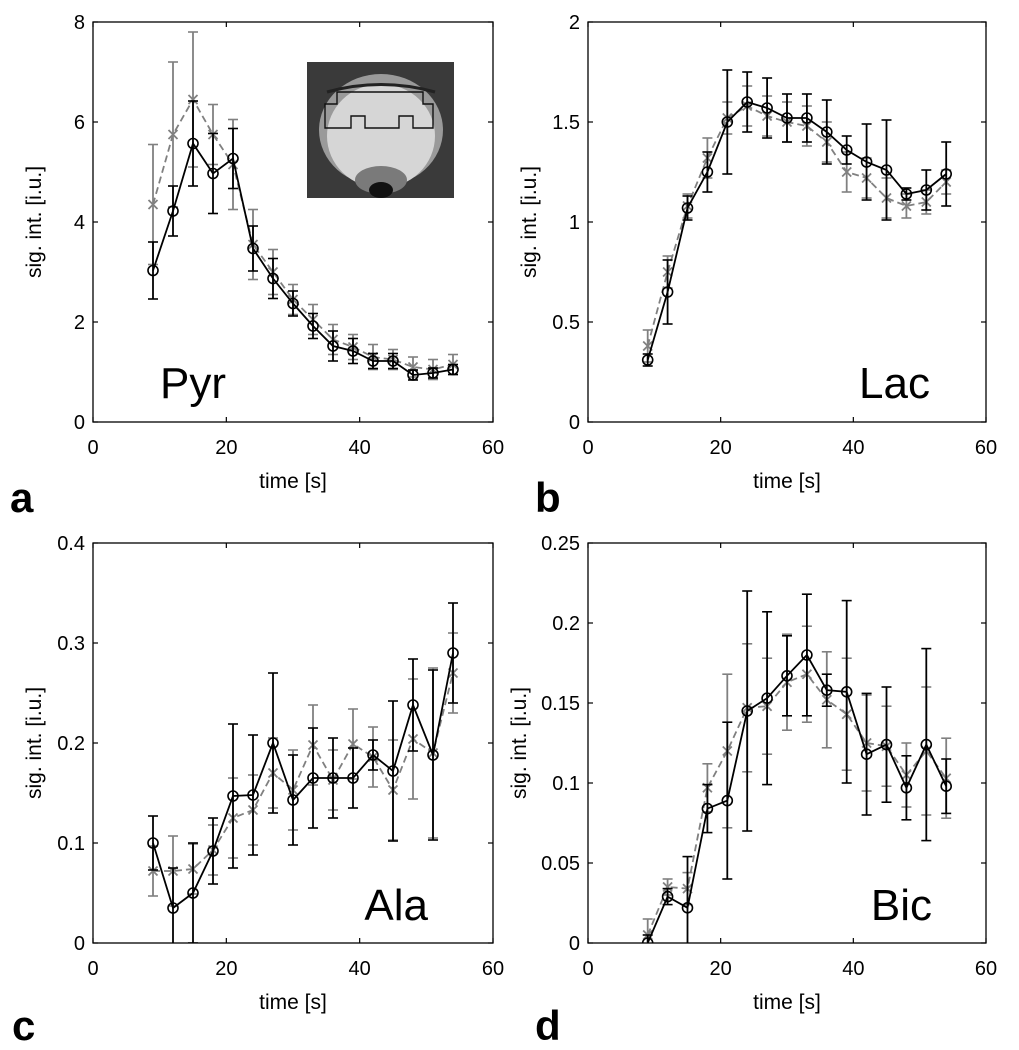  I want to click on metabolite-label: Lac, so click(894, 383).